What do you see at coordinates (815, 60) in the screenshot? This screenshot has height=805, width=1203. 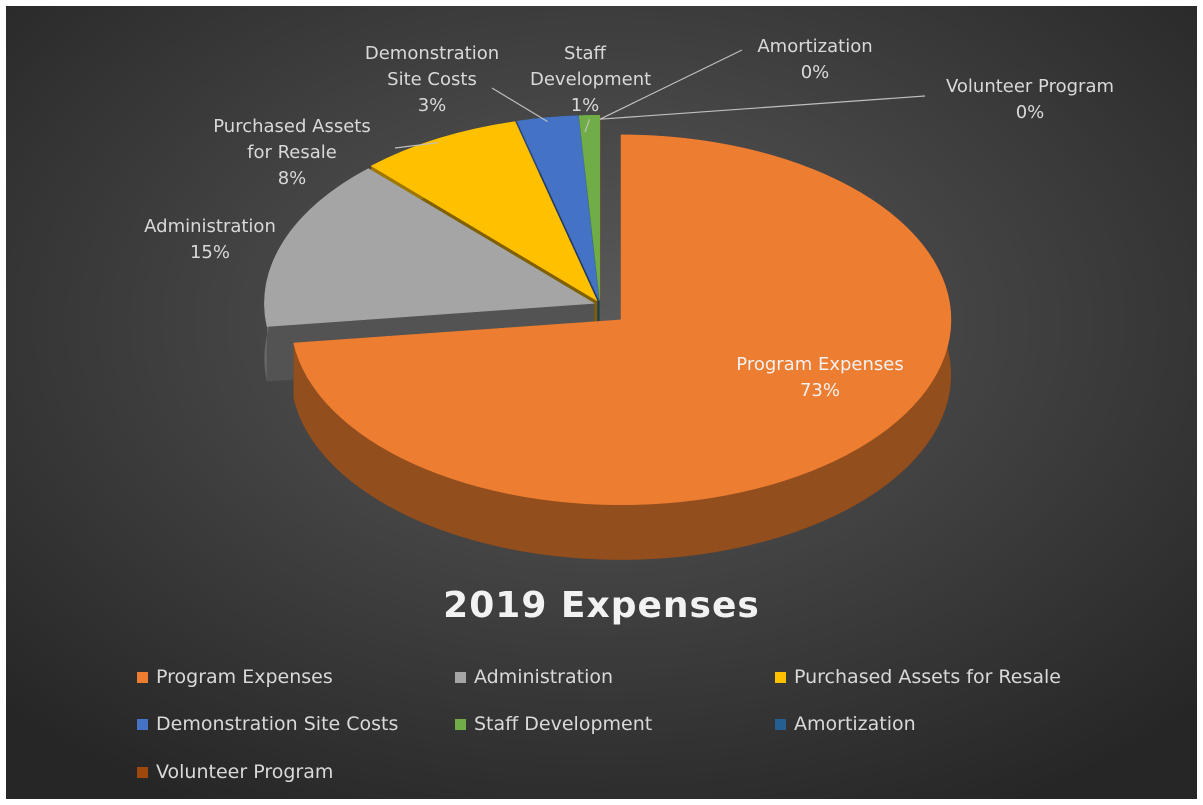 I see `data-label: Amortization 0%` at bounding box center [815, 60].